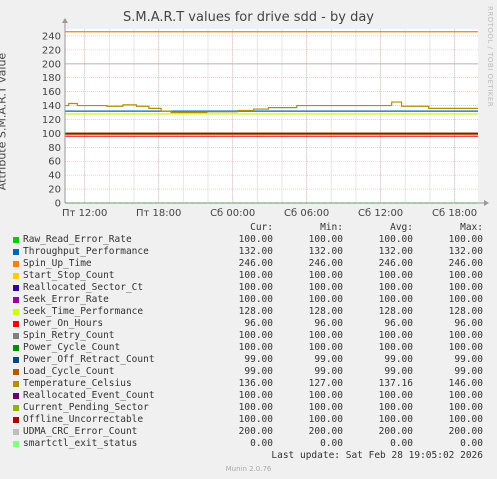  I want to click on legend-max-value: 96.00, so click(468, 323).